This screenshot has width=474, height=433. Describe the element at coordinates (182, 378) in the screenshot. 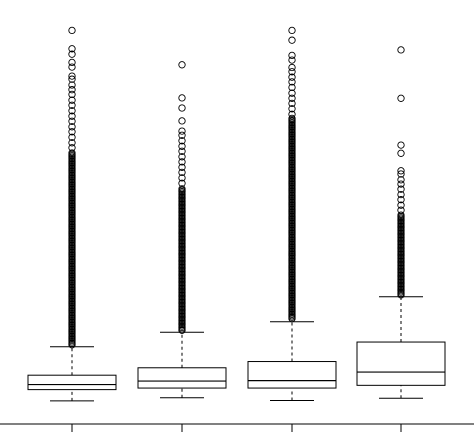

I see `box-2-iqr-box` at that location.